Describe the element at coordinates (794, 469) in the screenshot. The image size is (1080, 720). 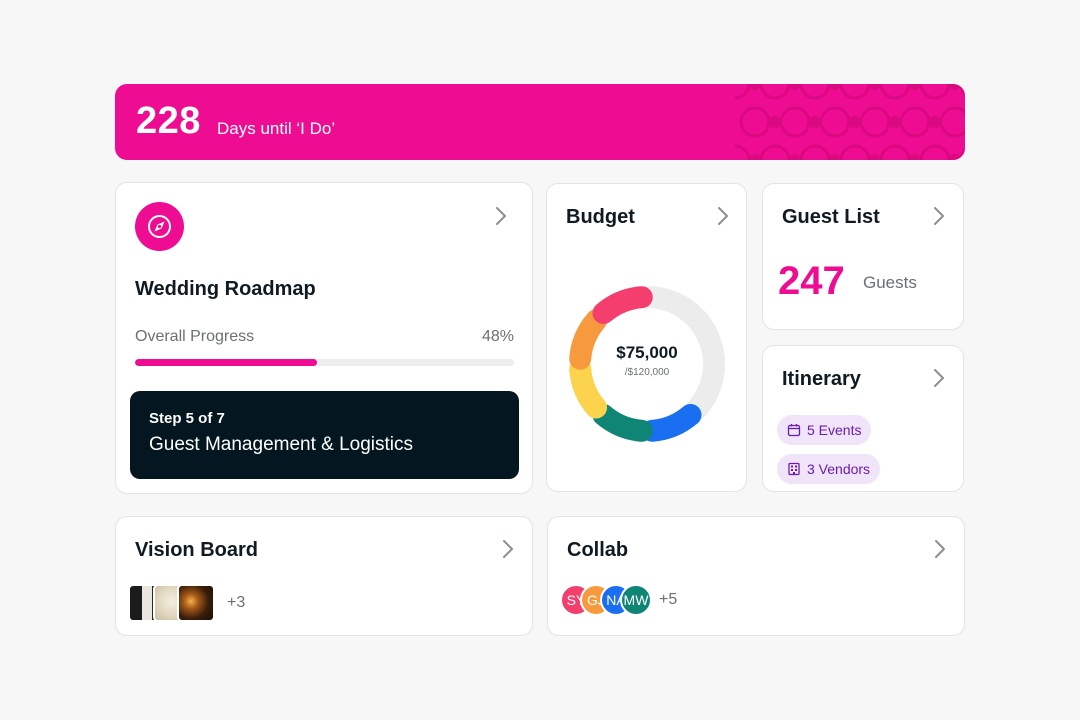
I see `building-icon` at that location.